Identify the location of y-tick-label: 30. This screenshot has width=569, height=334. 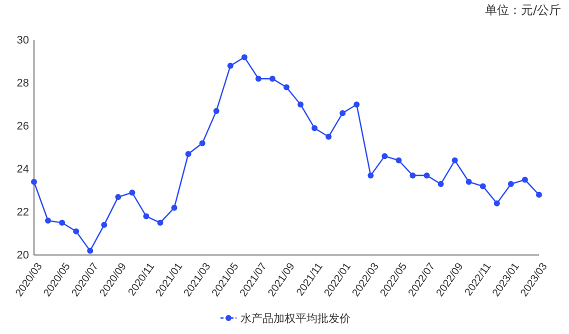
(22, 40).